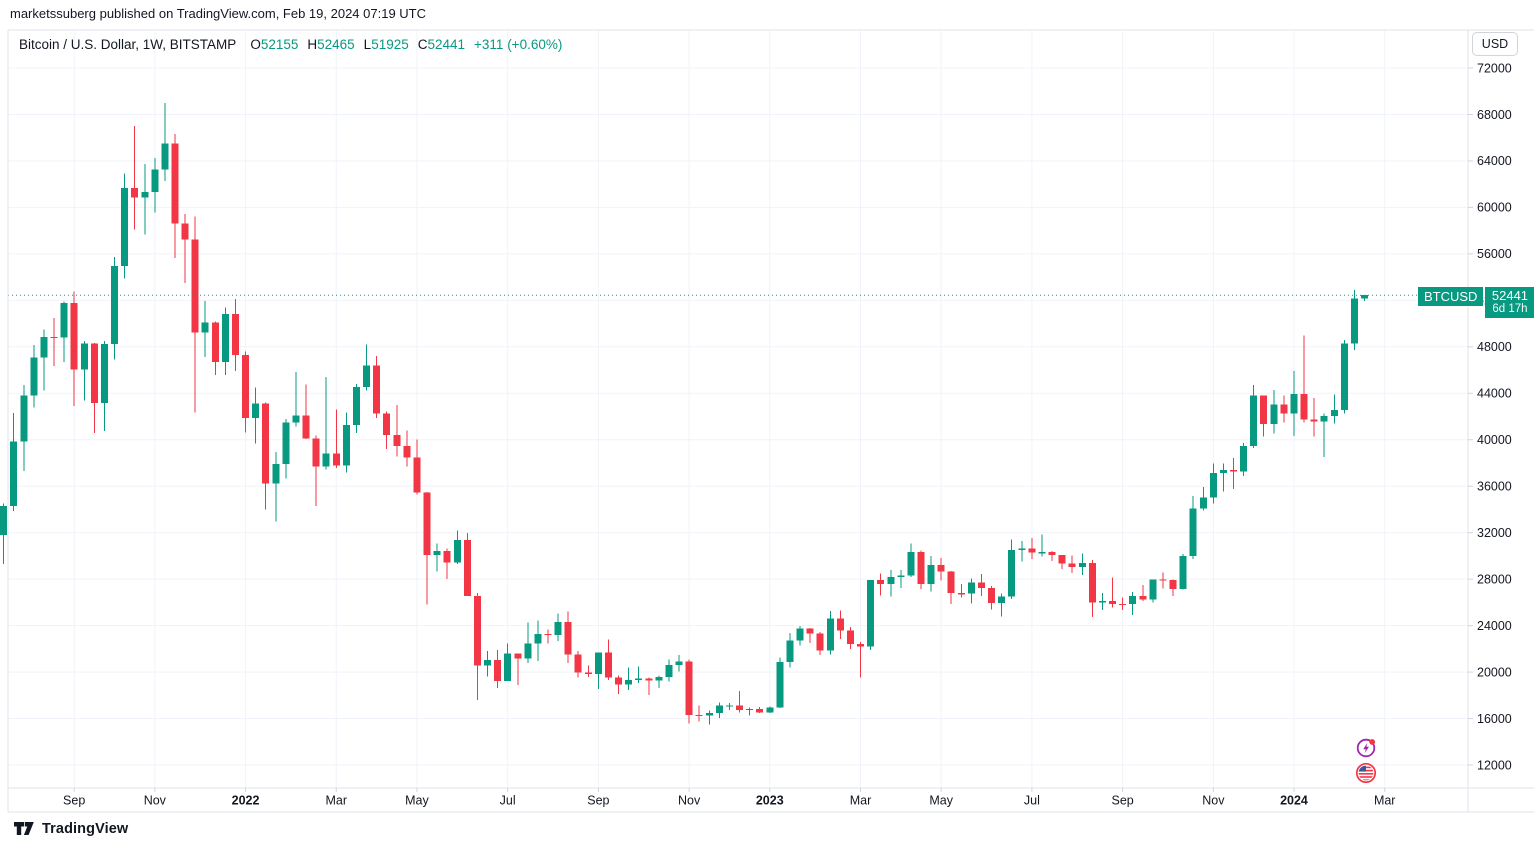 This screenshot has height=849, width=1534. I want to click on price-axis, so click(1501, 409).